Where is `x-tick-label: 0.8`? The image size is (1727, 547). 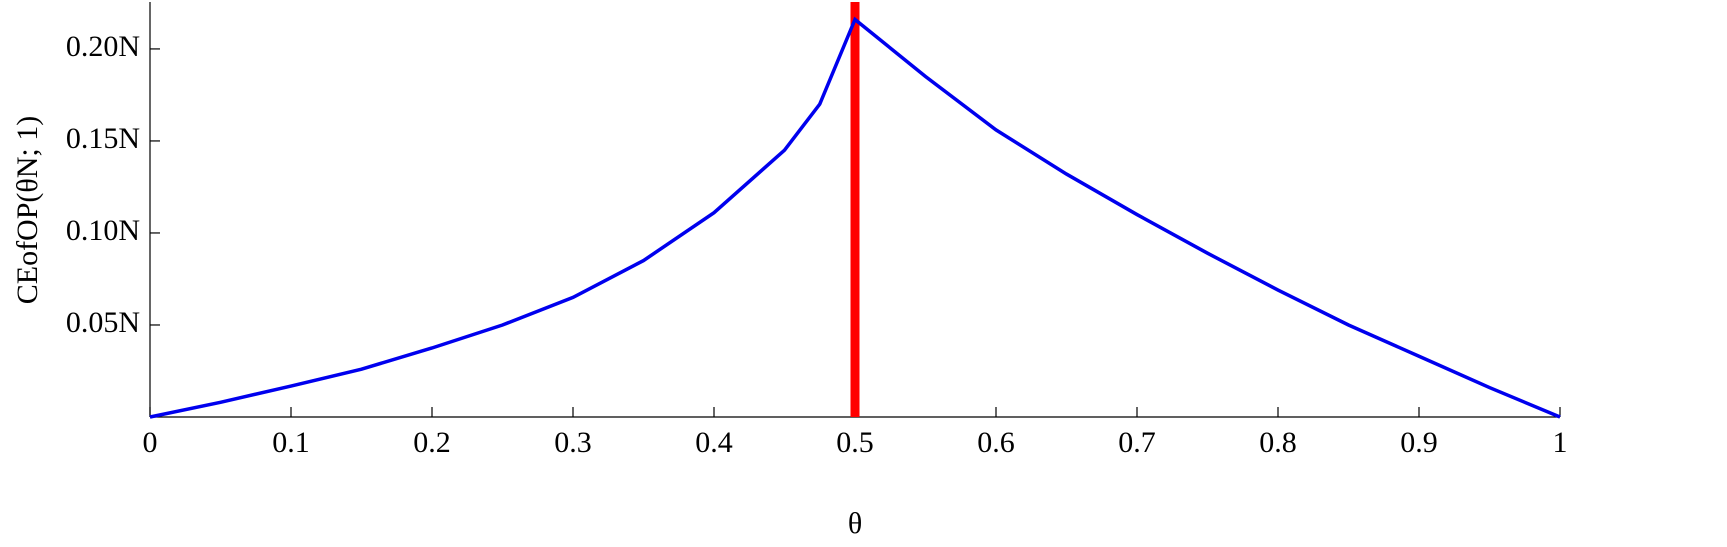
x-tick-label: 0.8 is located at coordinates (1278, 442).